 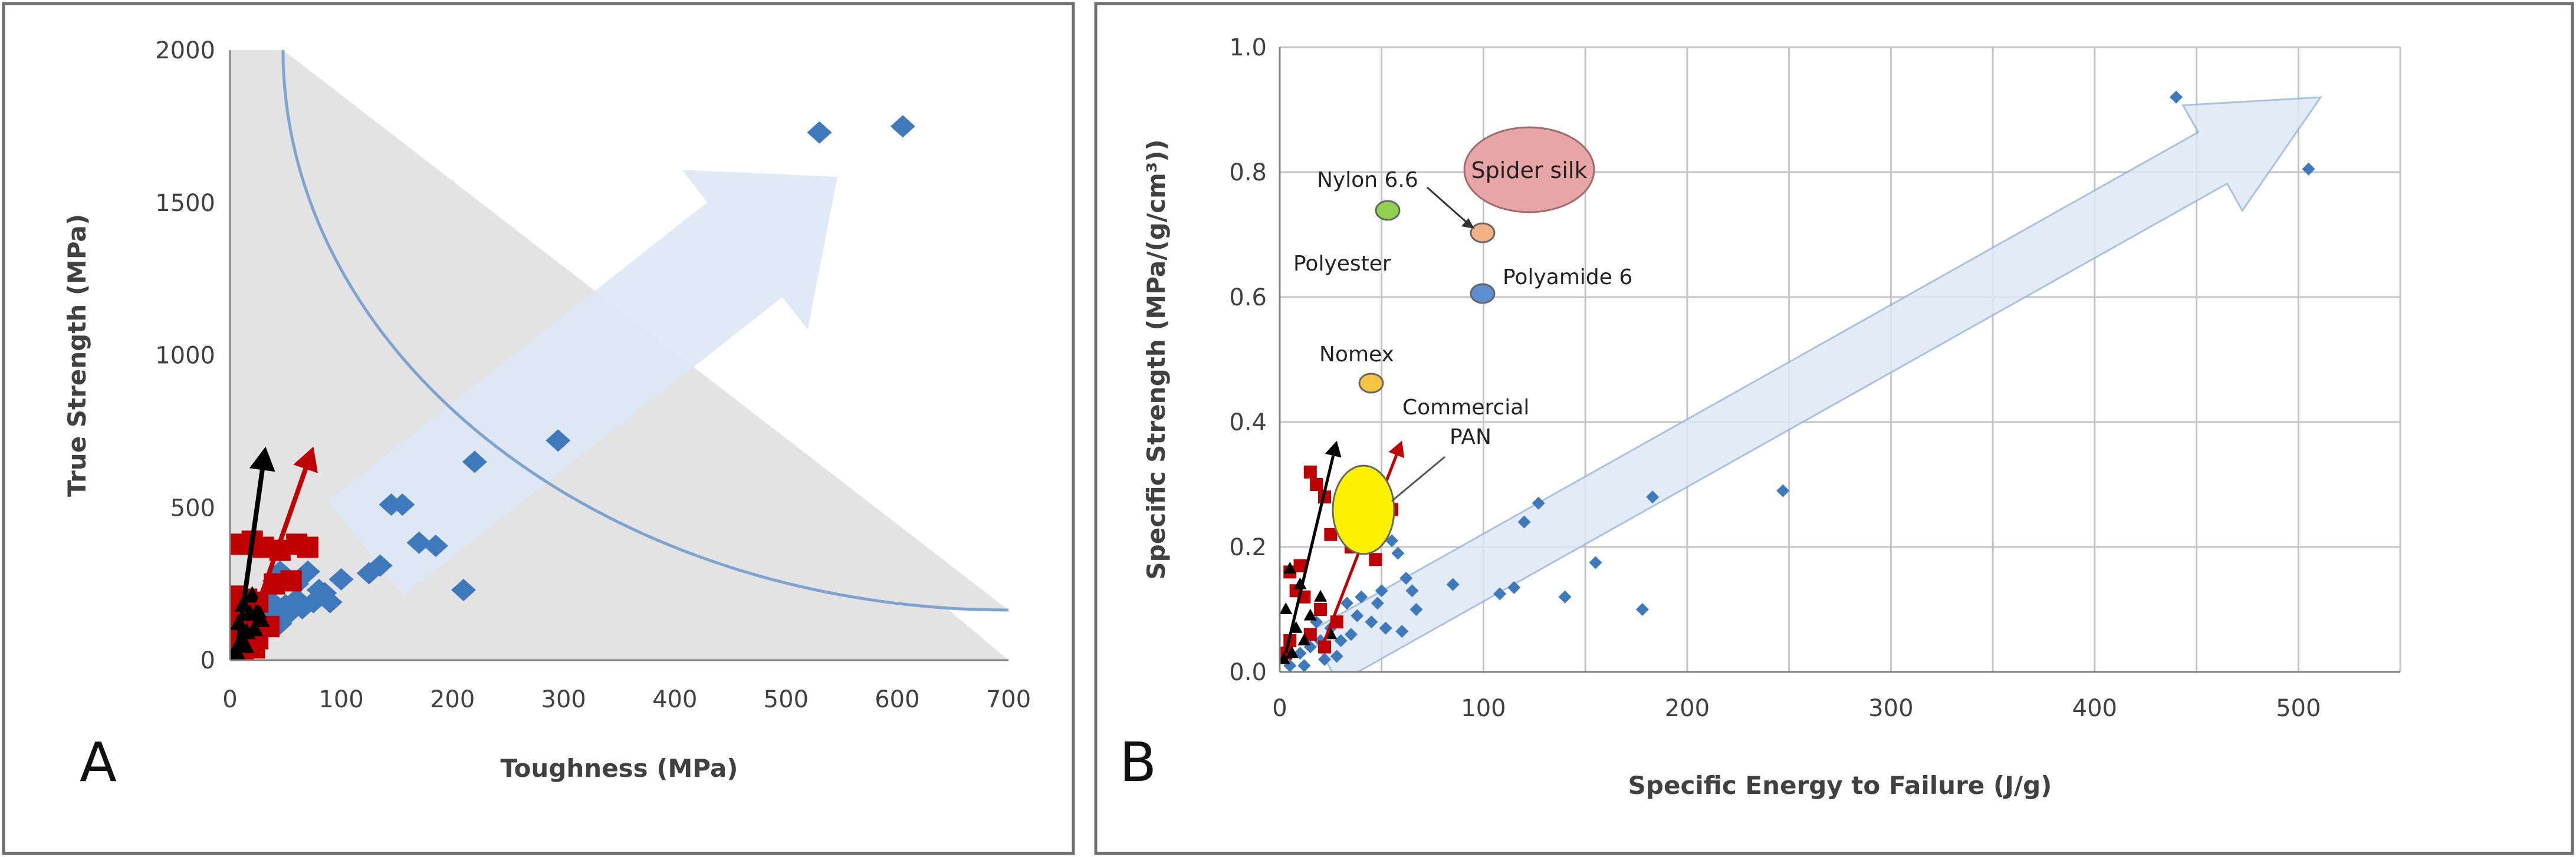 What do you see at coordinates (1156, 359) in the screenshot?
I see `panel-b-y-axis-title: Specific Strength (MPa/(g/cm³))` at bounding box center [1156, 359].